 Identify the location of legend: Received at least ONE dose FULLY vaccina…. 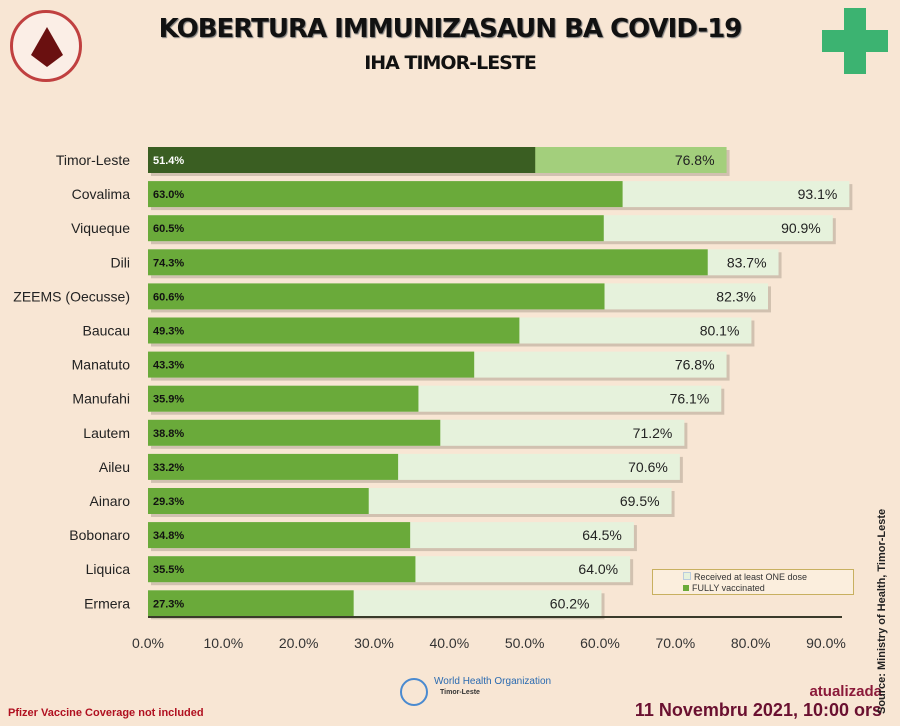
(753, 582).